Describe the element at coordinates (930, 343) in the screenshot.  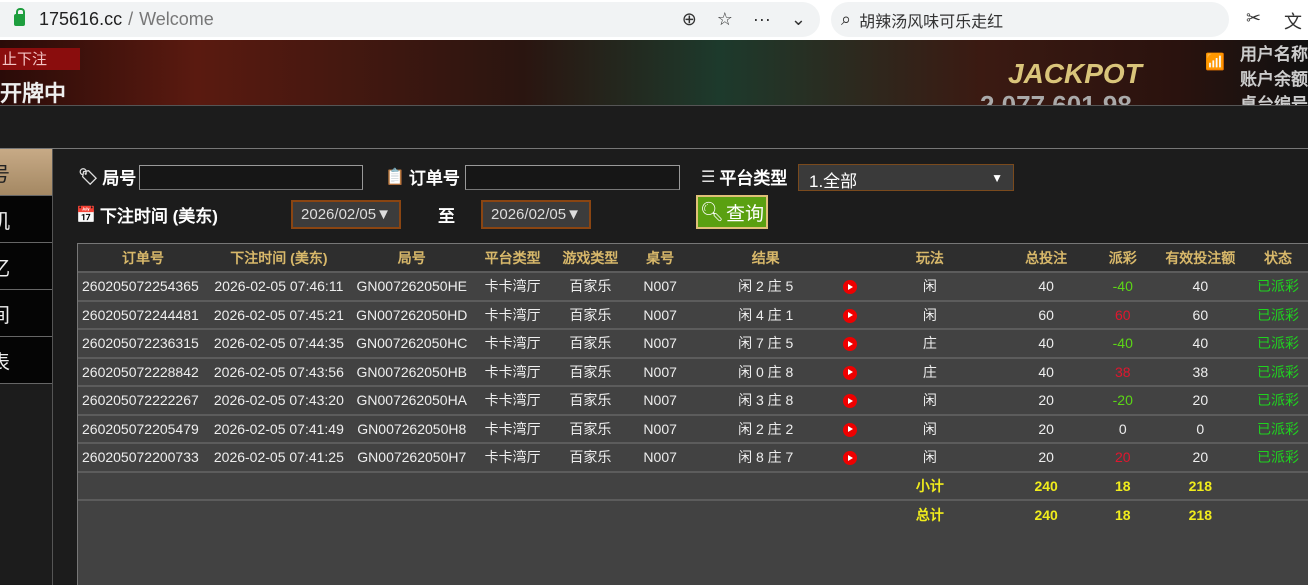
I see `table-cell: 庄` at that location.